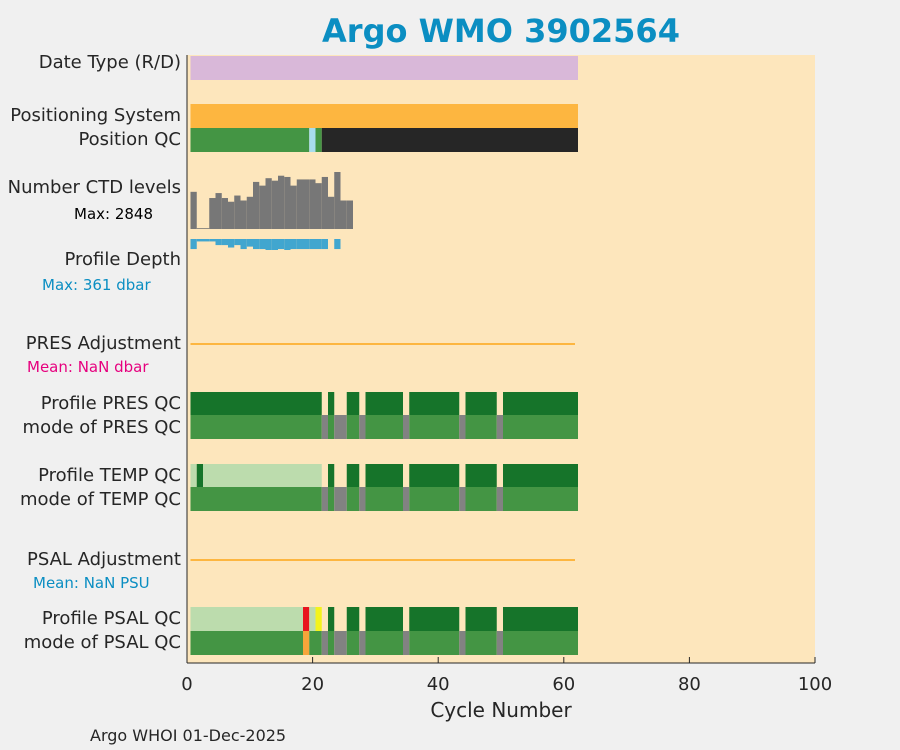 The width and height of the screenshot is (900, 750). I want to click on x-tick-label: 80, so click(689, 684).